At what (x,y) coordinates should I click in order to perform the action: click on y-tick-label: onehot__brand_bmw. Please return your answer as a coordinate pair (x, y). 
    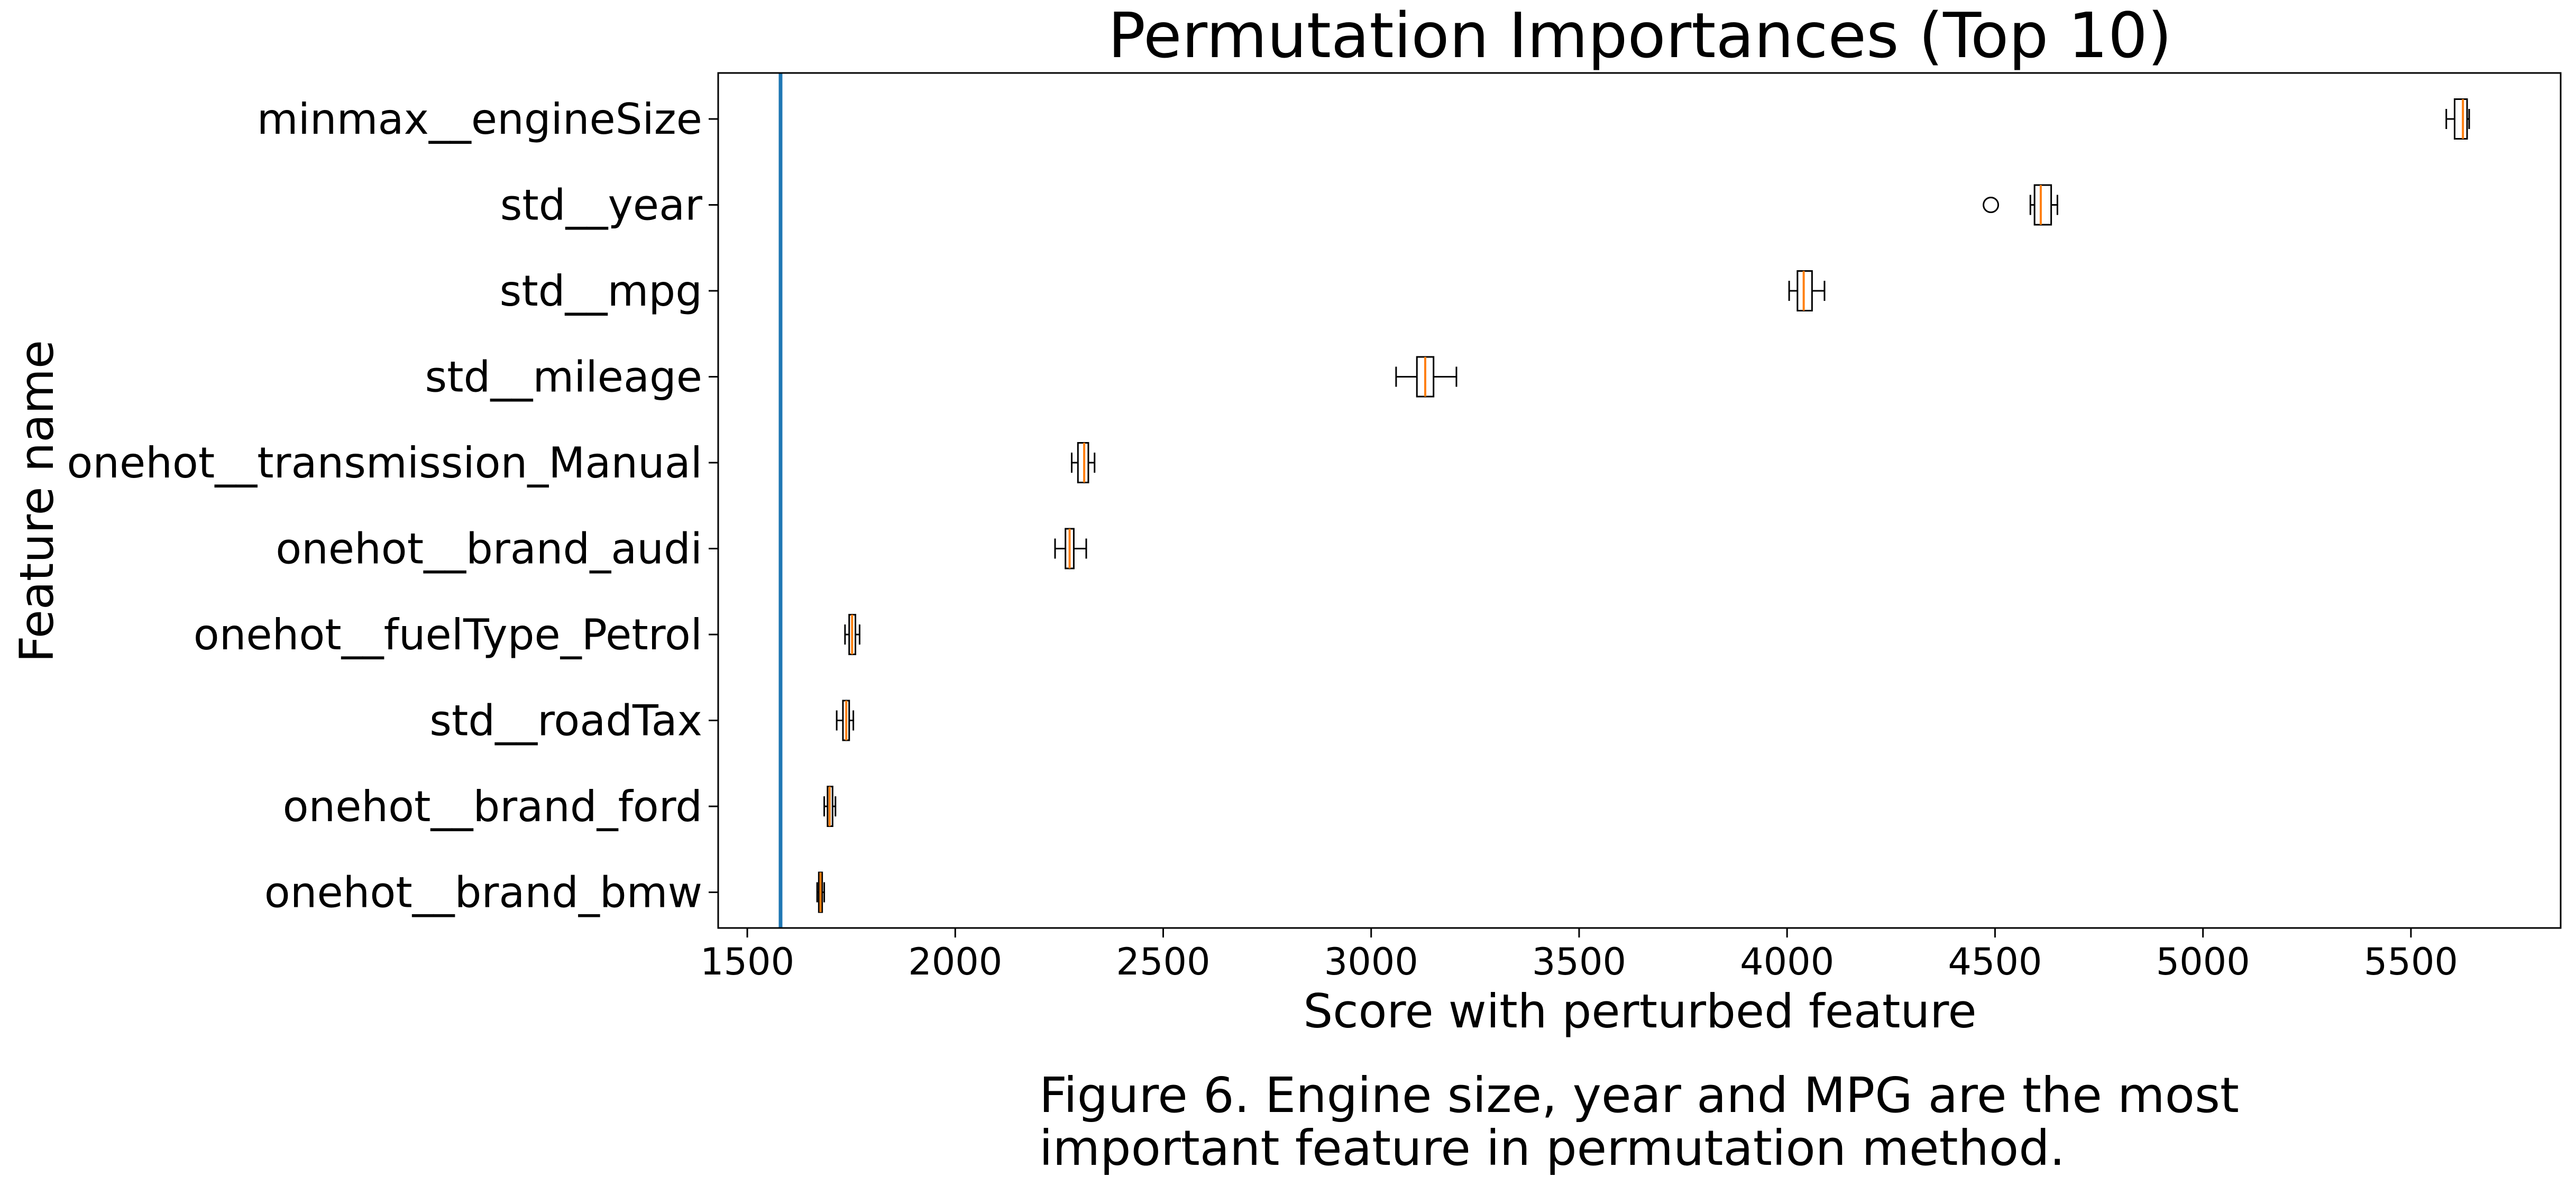
    Looking at the image, I should click on (483, 892).